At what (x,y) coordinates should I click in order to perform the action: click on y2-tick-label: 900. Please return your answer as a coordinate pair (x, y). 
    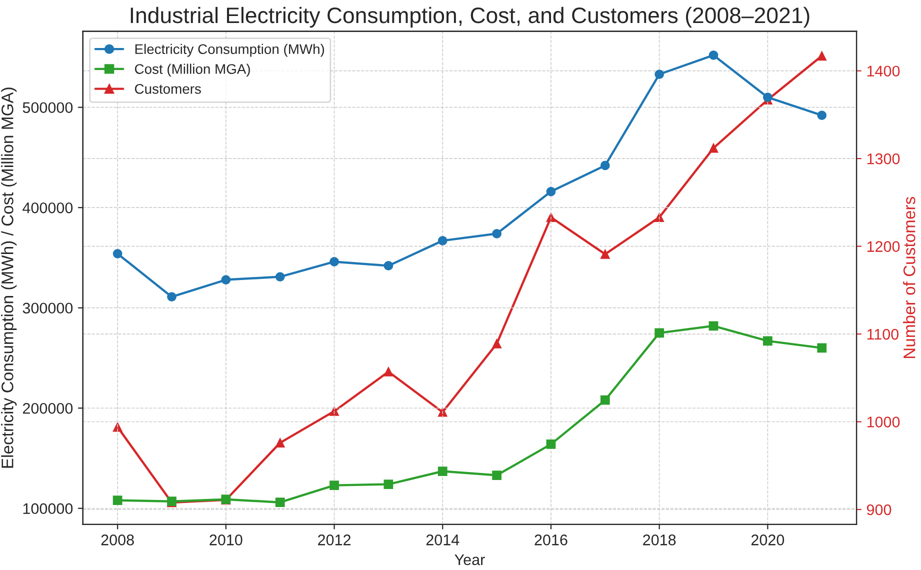
    Looking at the image, I should click on (879, 510).